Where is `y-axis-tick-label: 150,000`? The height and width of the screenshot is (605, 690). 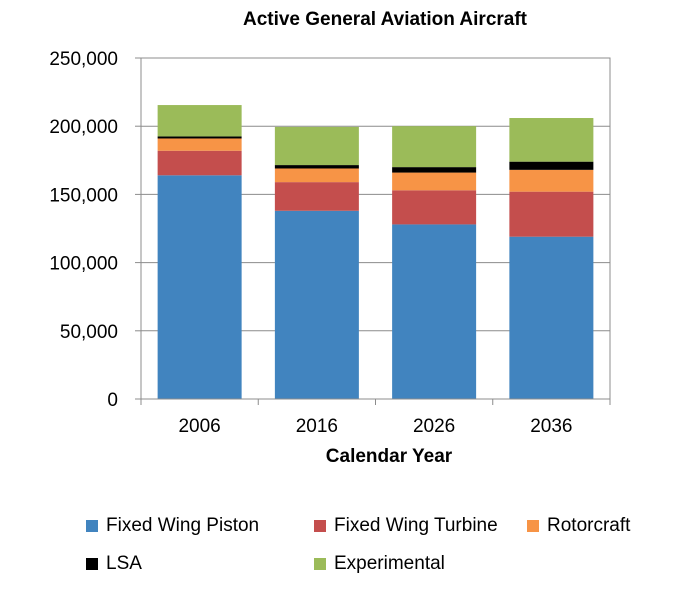
y-axis-tick-label: 150,000 is located at coordinates (83, 195).